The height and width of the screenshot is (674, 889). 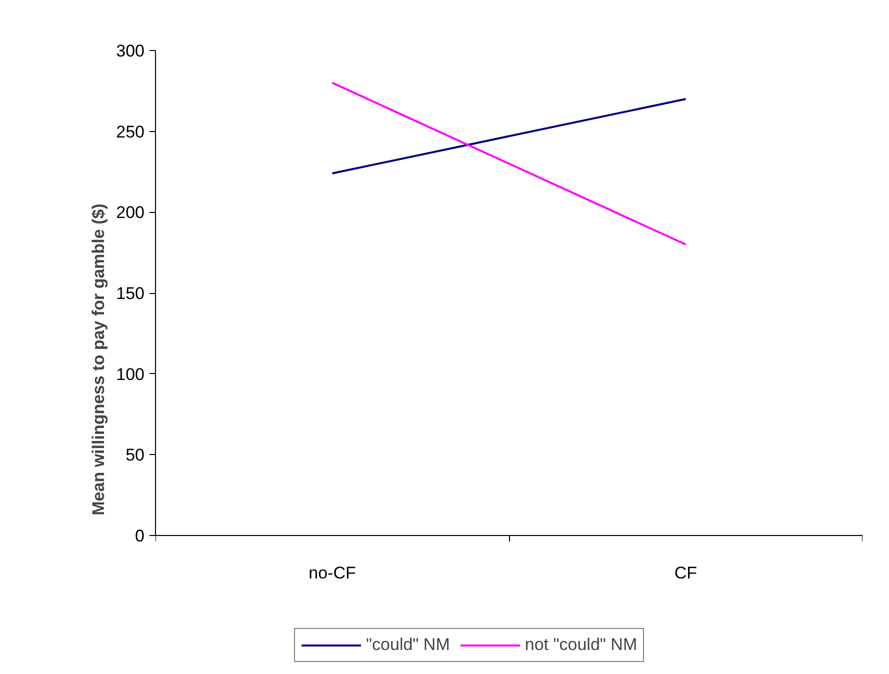 What do you see at coordinates (98, 360) in the screenshot?
I see `y-axis-title: Mean willingness to pay for gamble ($)` at bounding box center [98, 360].